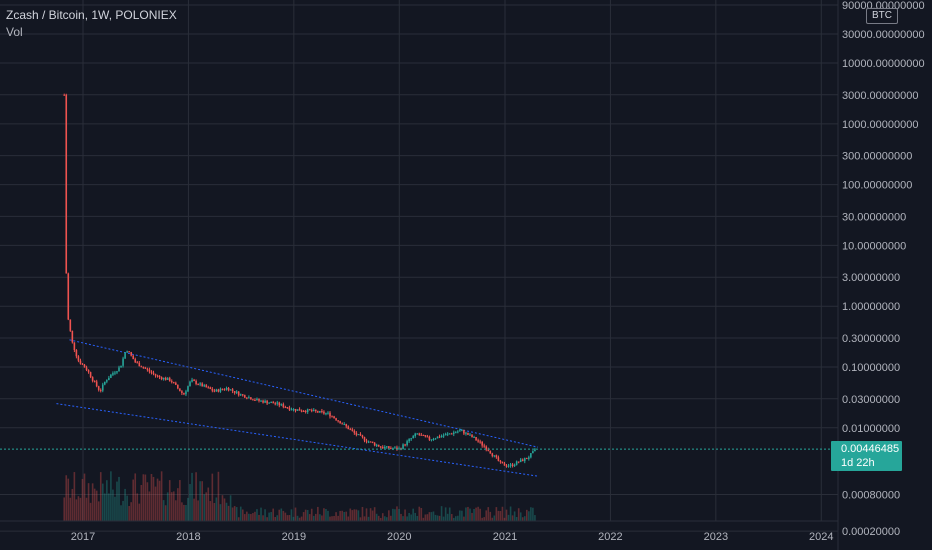 The height and width of the screenshot is (550, 932). I want to click on price-tick-label: 10.00000000, so click(874, 246).